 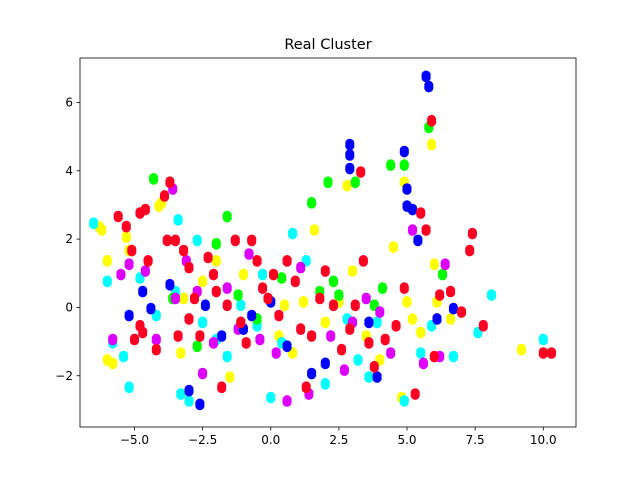 What do you see at coordinates (121, 276) in the screenshot?
I see `point-magenta-1-trail` at bounding box center [121, 276].